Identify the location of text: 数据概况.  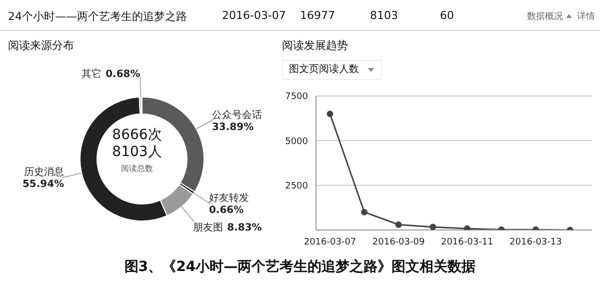
(545, 16).